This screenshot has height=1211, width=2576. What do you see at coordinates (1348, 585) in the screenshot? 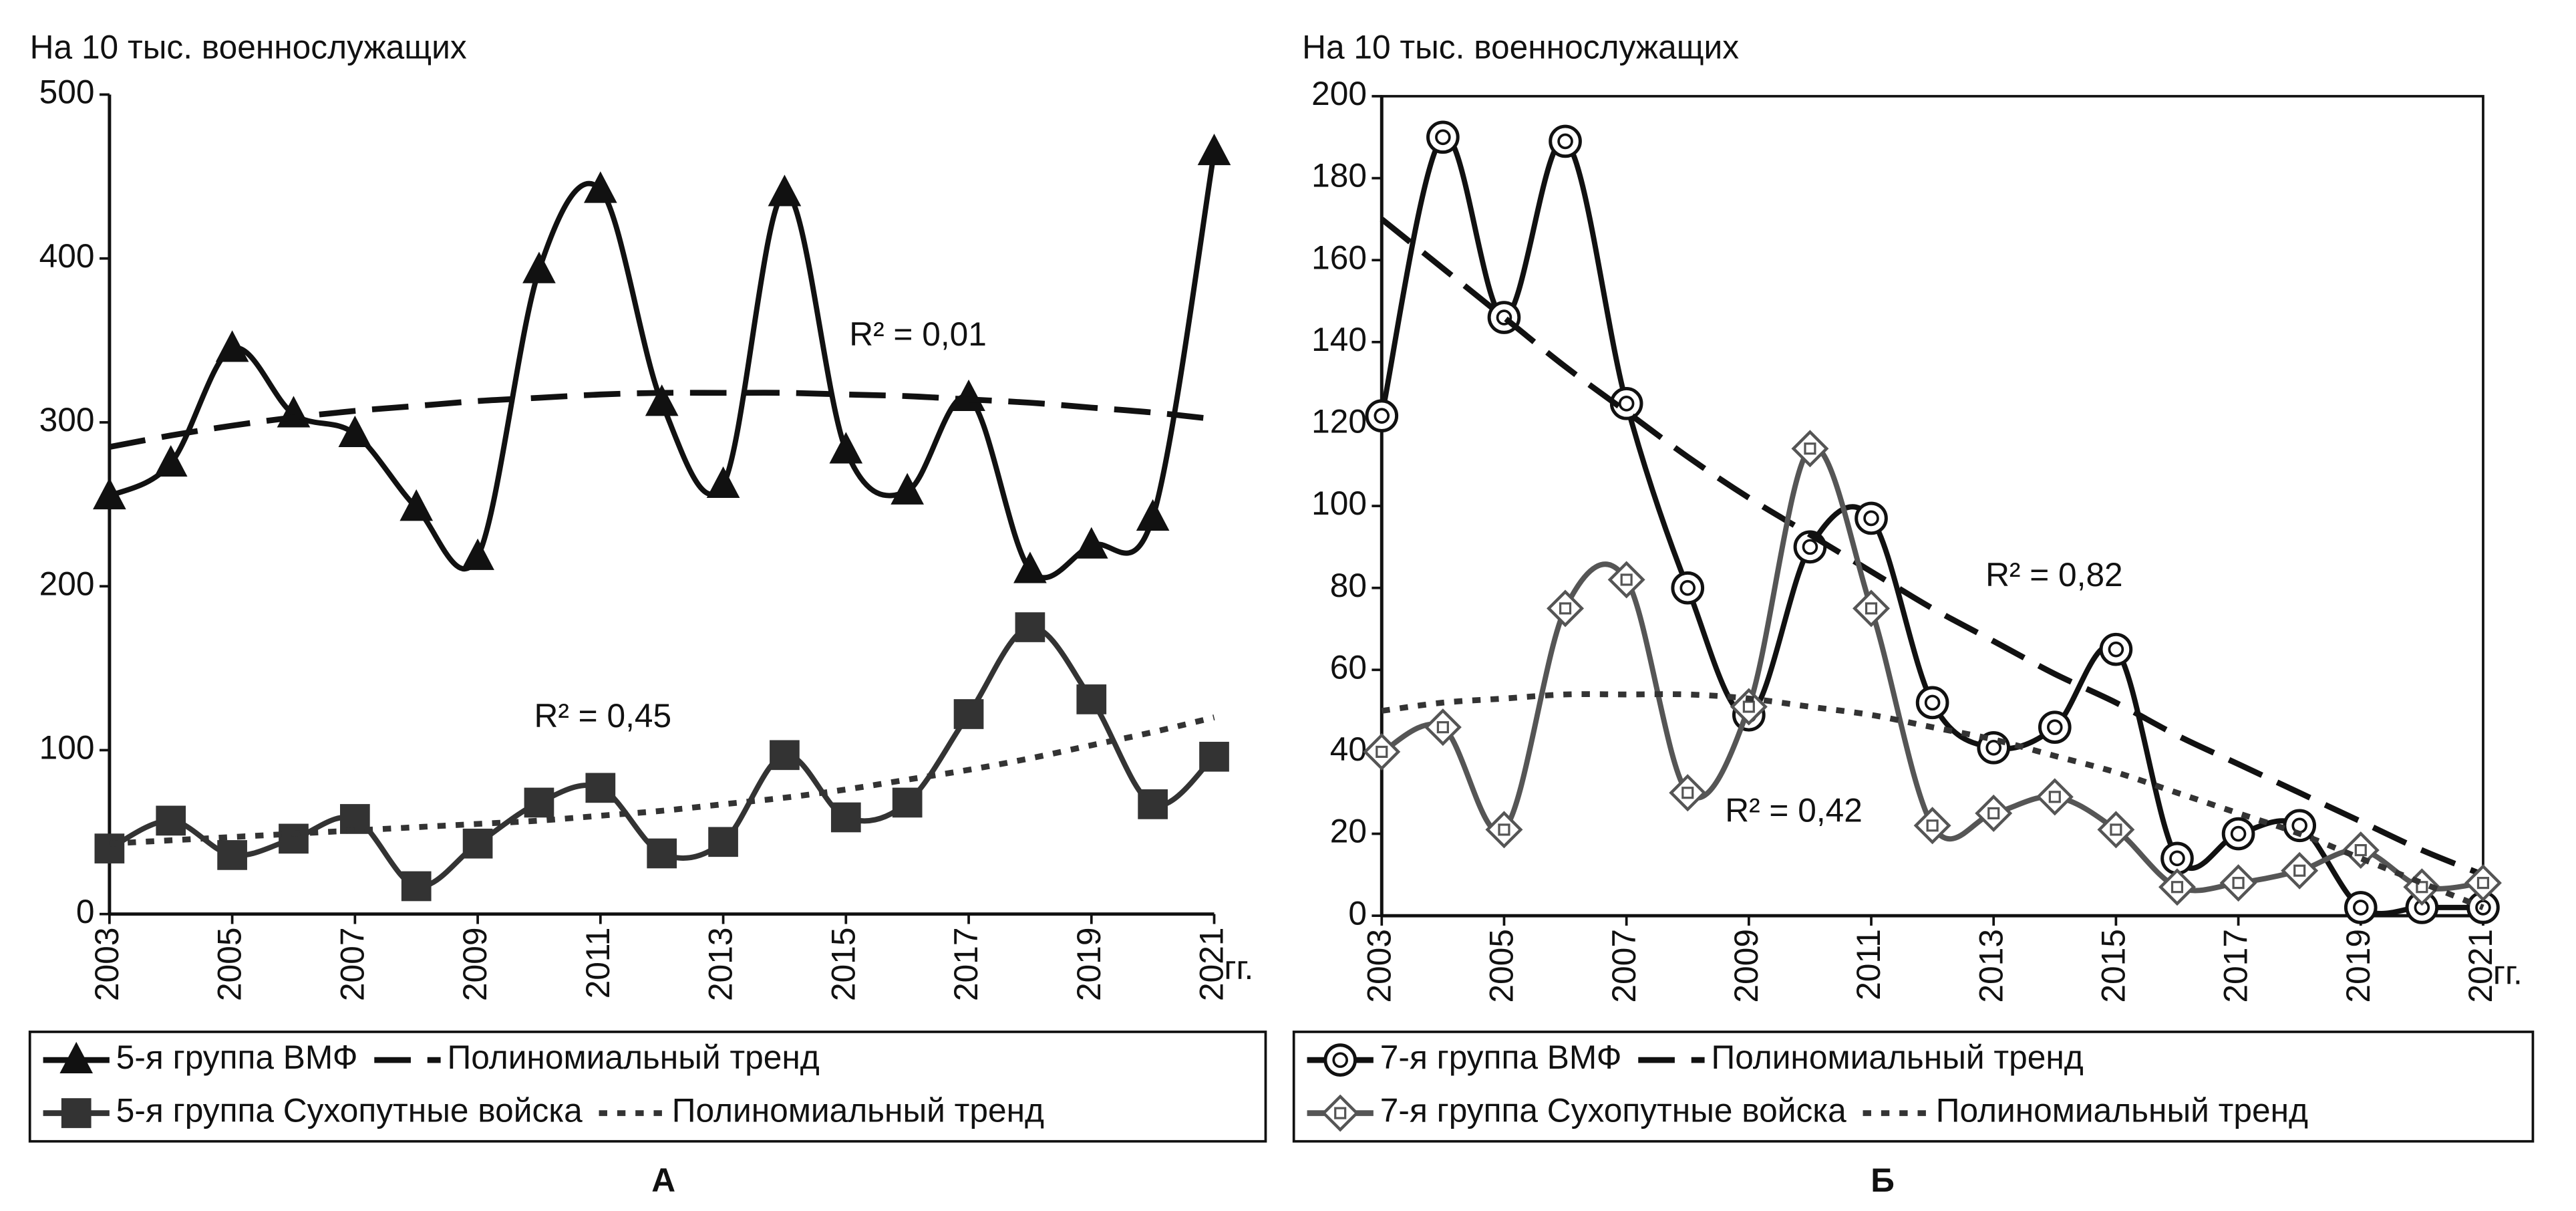
I see `y-tick-label: 80` at bounding box center [1348, 585].